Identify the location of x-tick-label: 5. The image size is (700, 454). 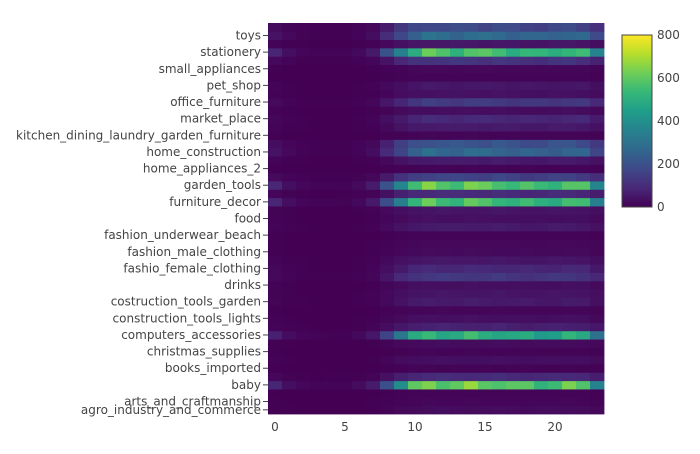
(345, 427).